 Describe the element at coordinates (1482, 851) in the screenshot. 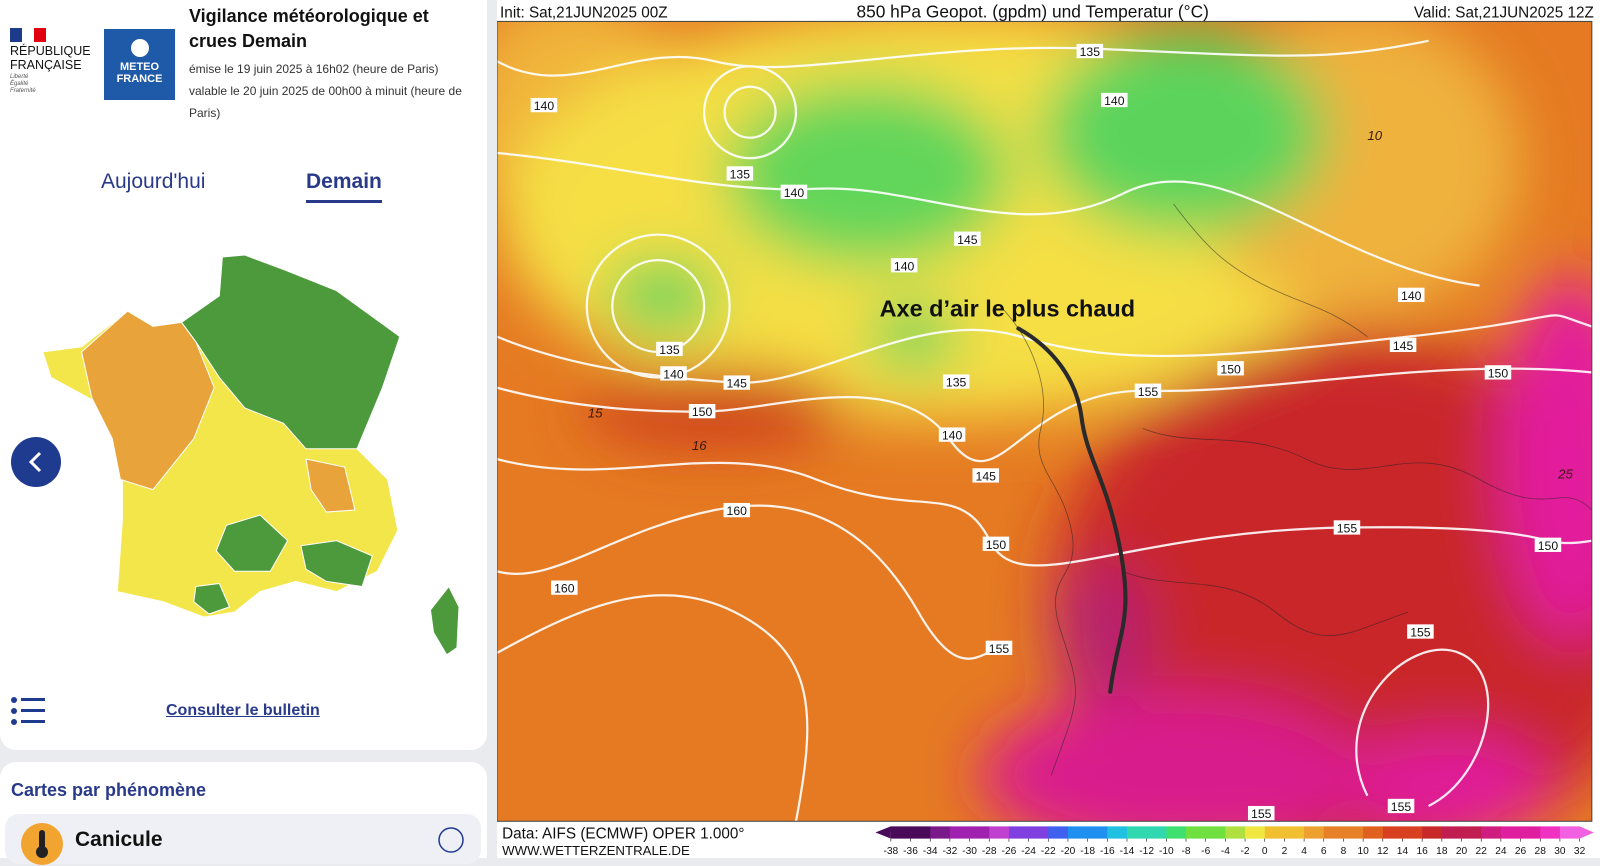

I see `colorbar-label: 22` at that location.